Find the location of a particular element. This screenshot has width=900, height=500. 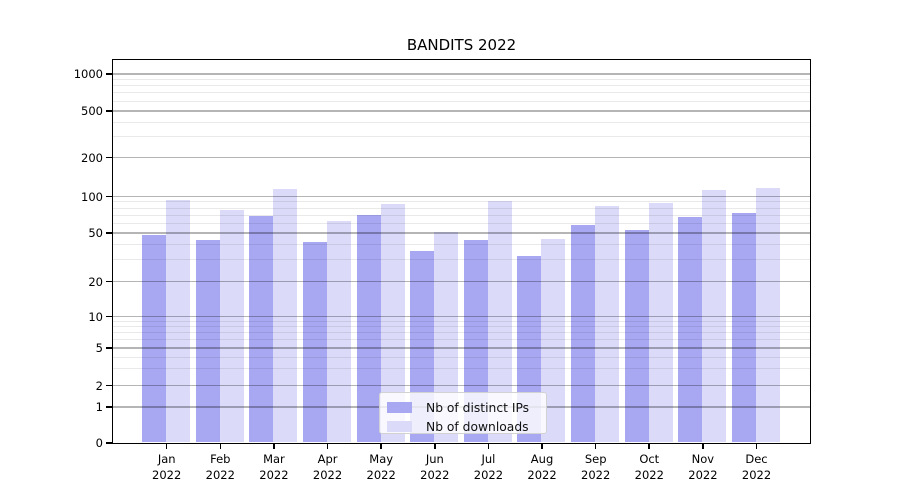

y-tick-label: 2 is located at coordinates (99, 385).